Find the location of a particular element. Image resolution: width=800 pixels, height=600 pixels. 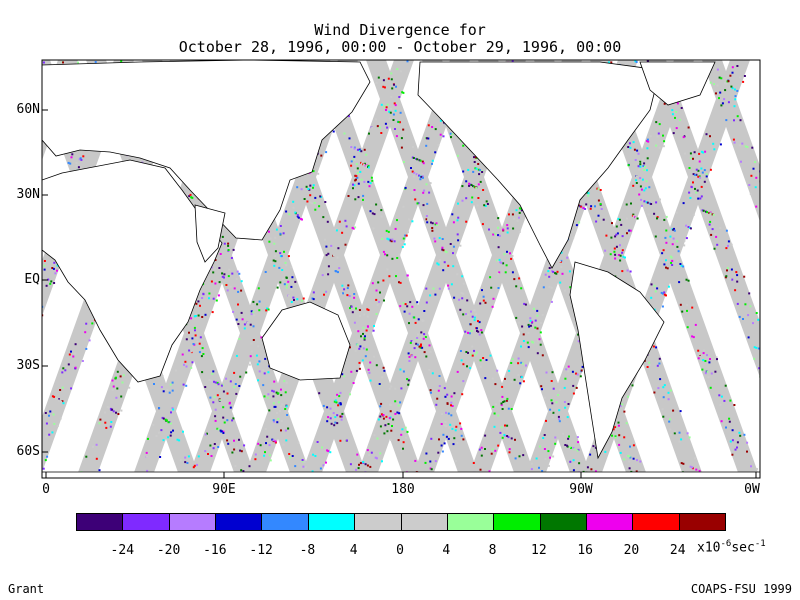

legend-tick-label: 20 is located at coordinates (631, 550).